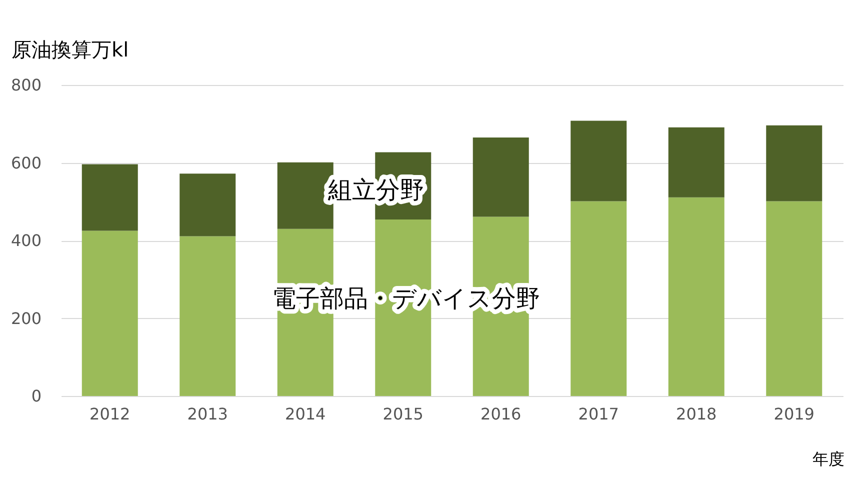 The image size is (858, 497). Describe the element at coordinates (828, 459) in the screenshot. I see `x-axis-title: 年度` at that location.